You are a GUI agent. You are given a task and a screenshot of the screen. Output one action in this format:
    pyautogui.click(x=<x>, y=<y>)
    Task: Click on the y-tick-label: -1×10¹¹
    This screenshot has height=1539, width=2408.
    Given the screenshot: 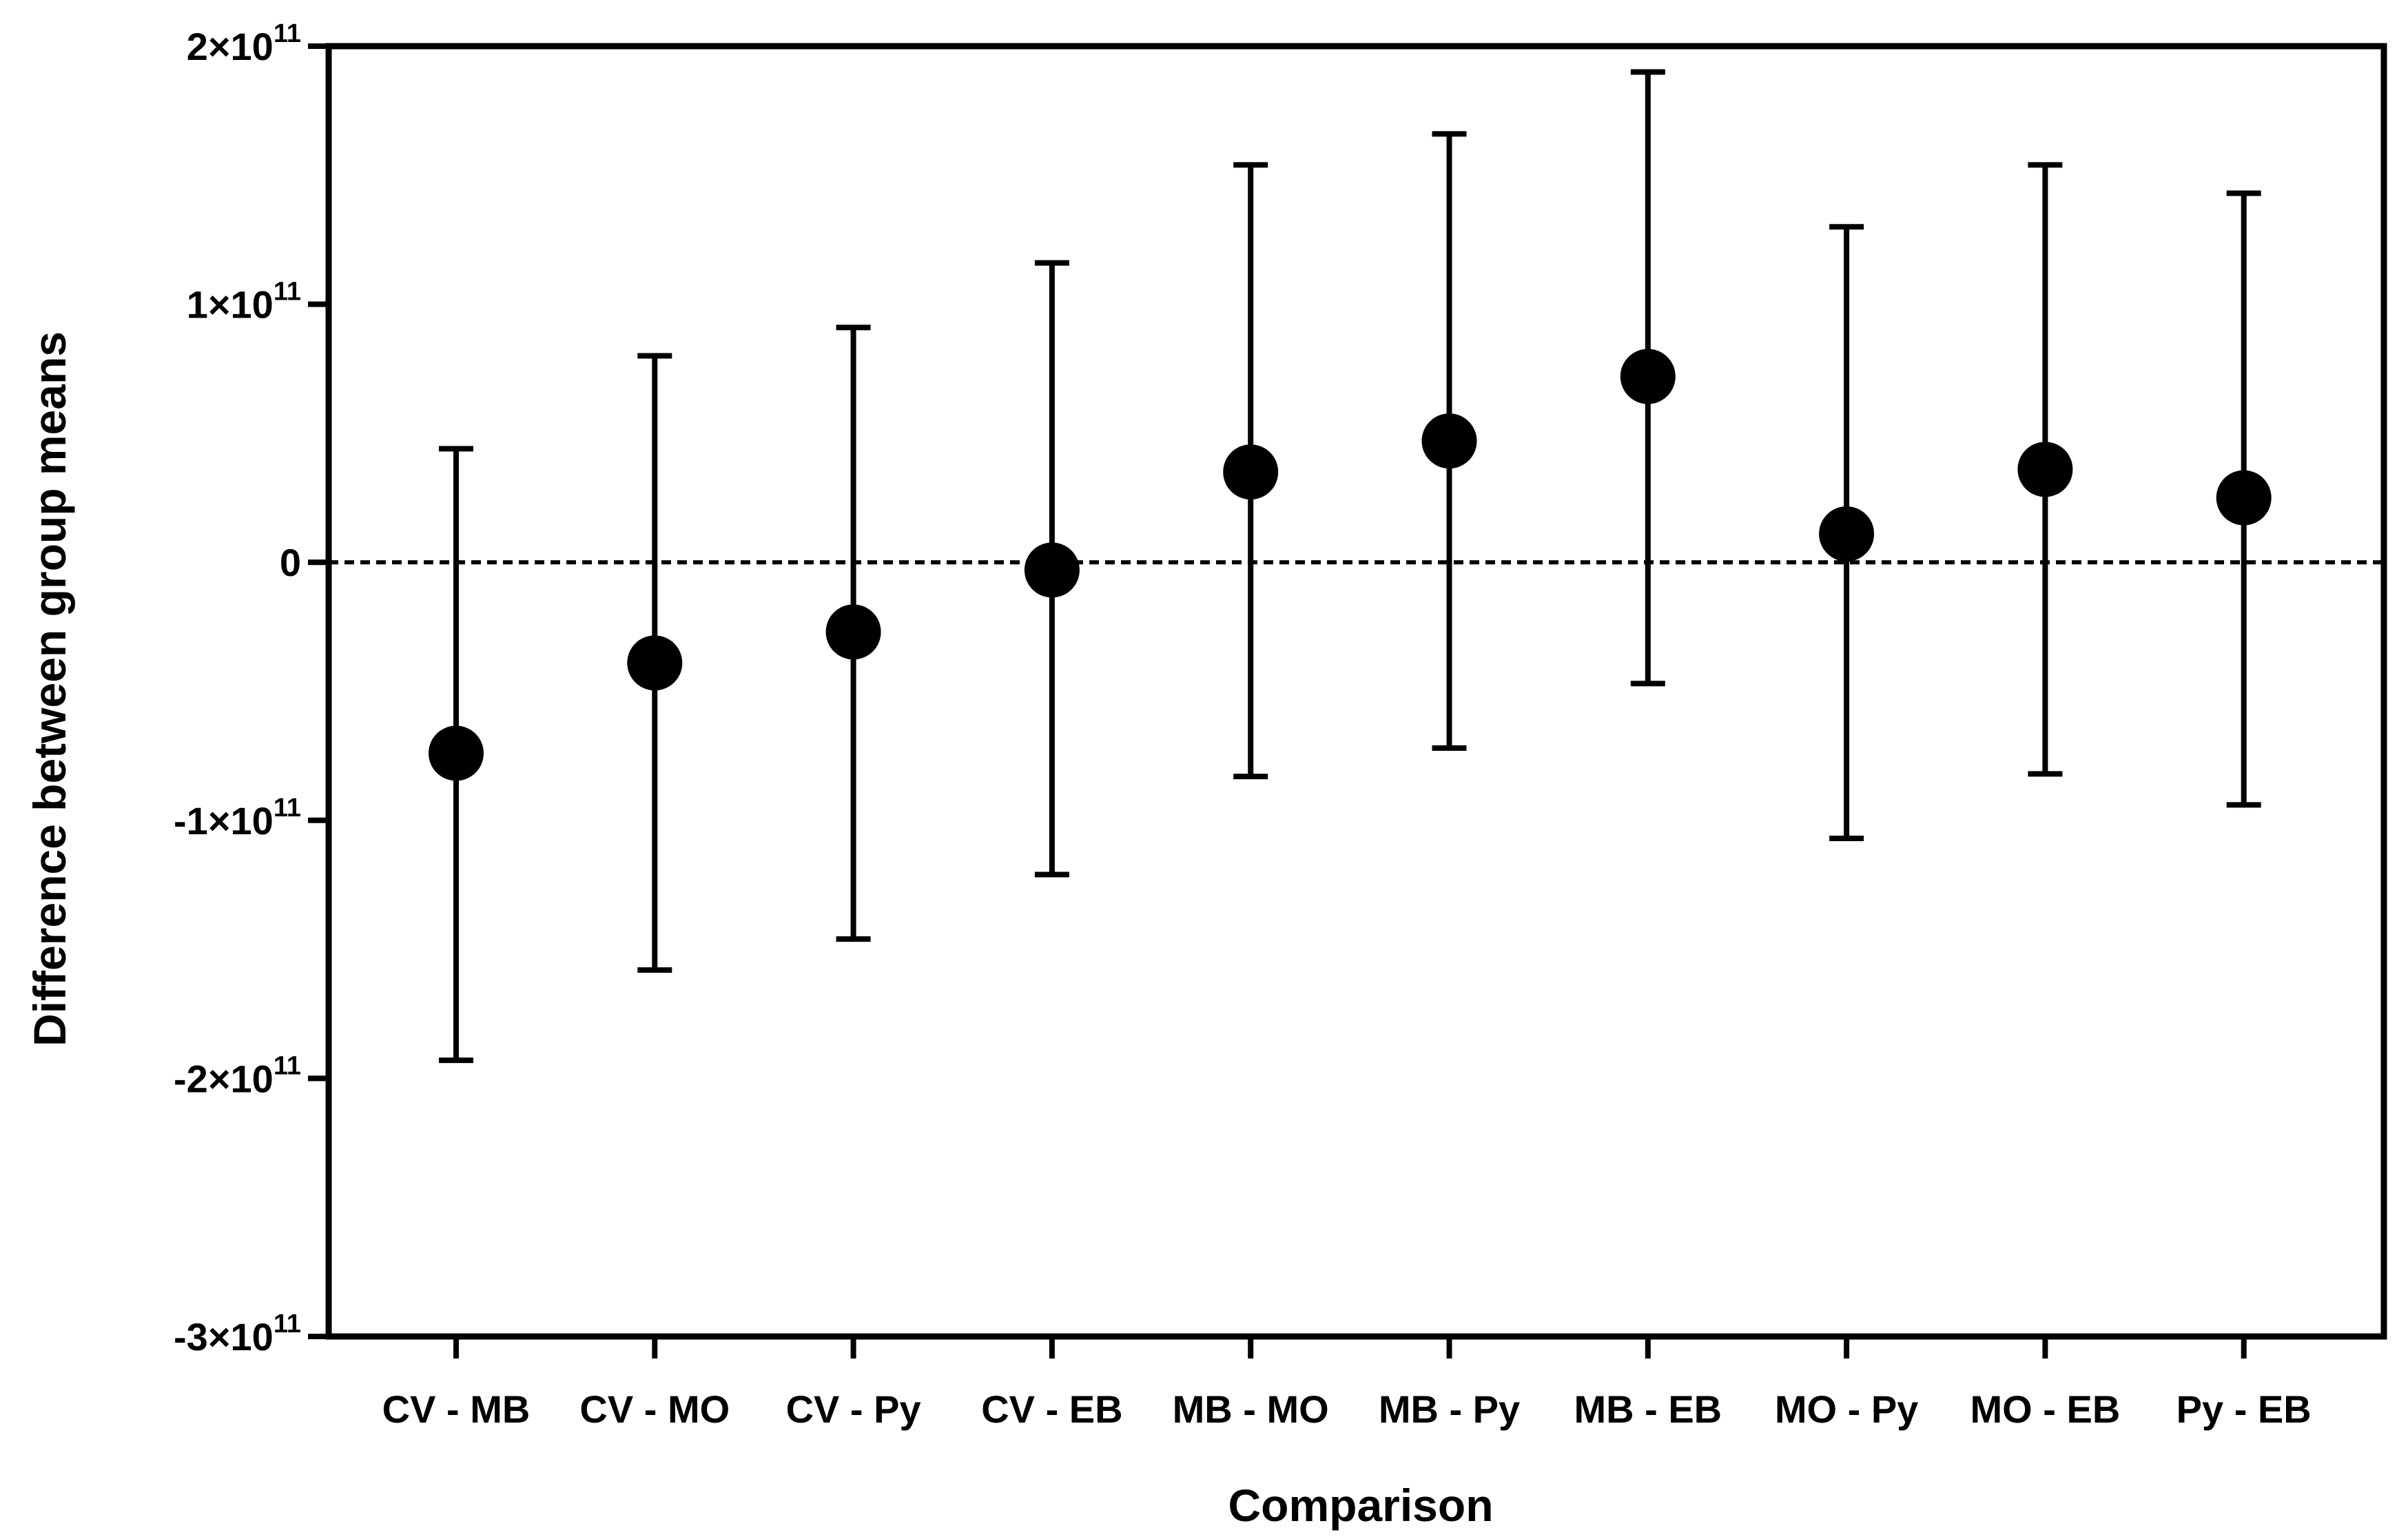 What is the action you would take?
    pyautogui.click(x=237, y=818)
    